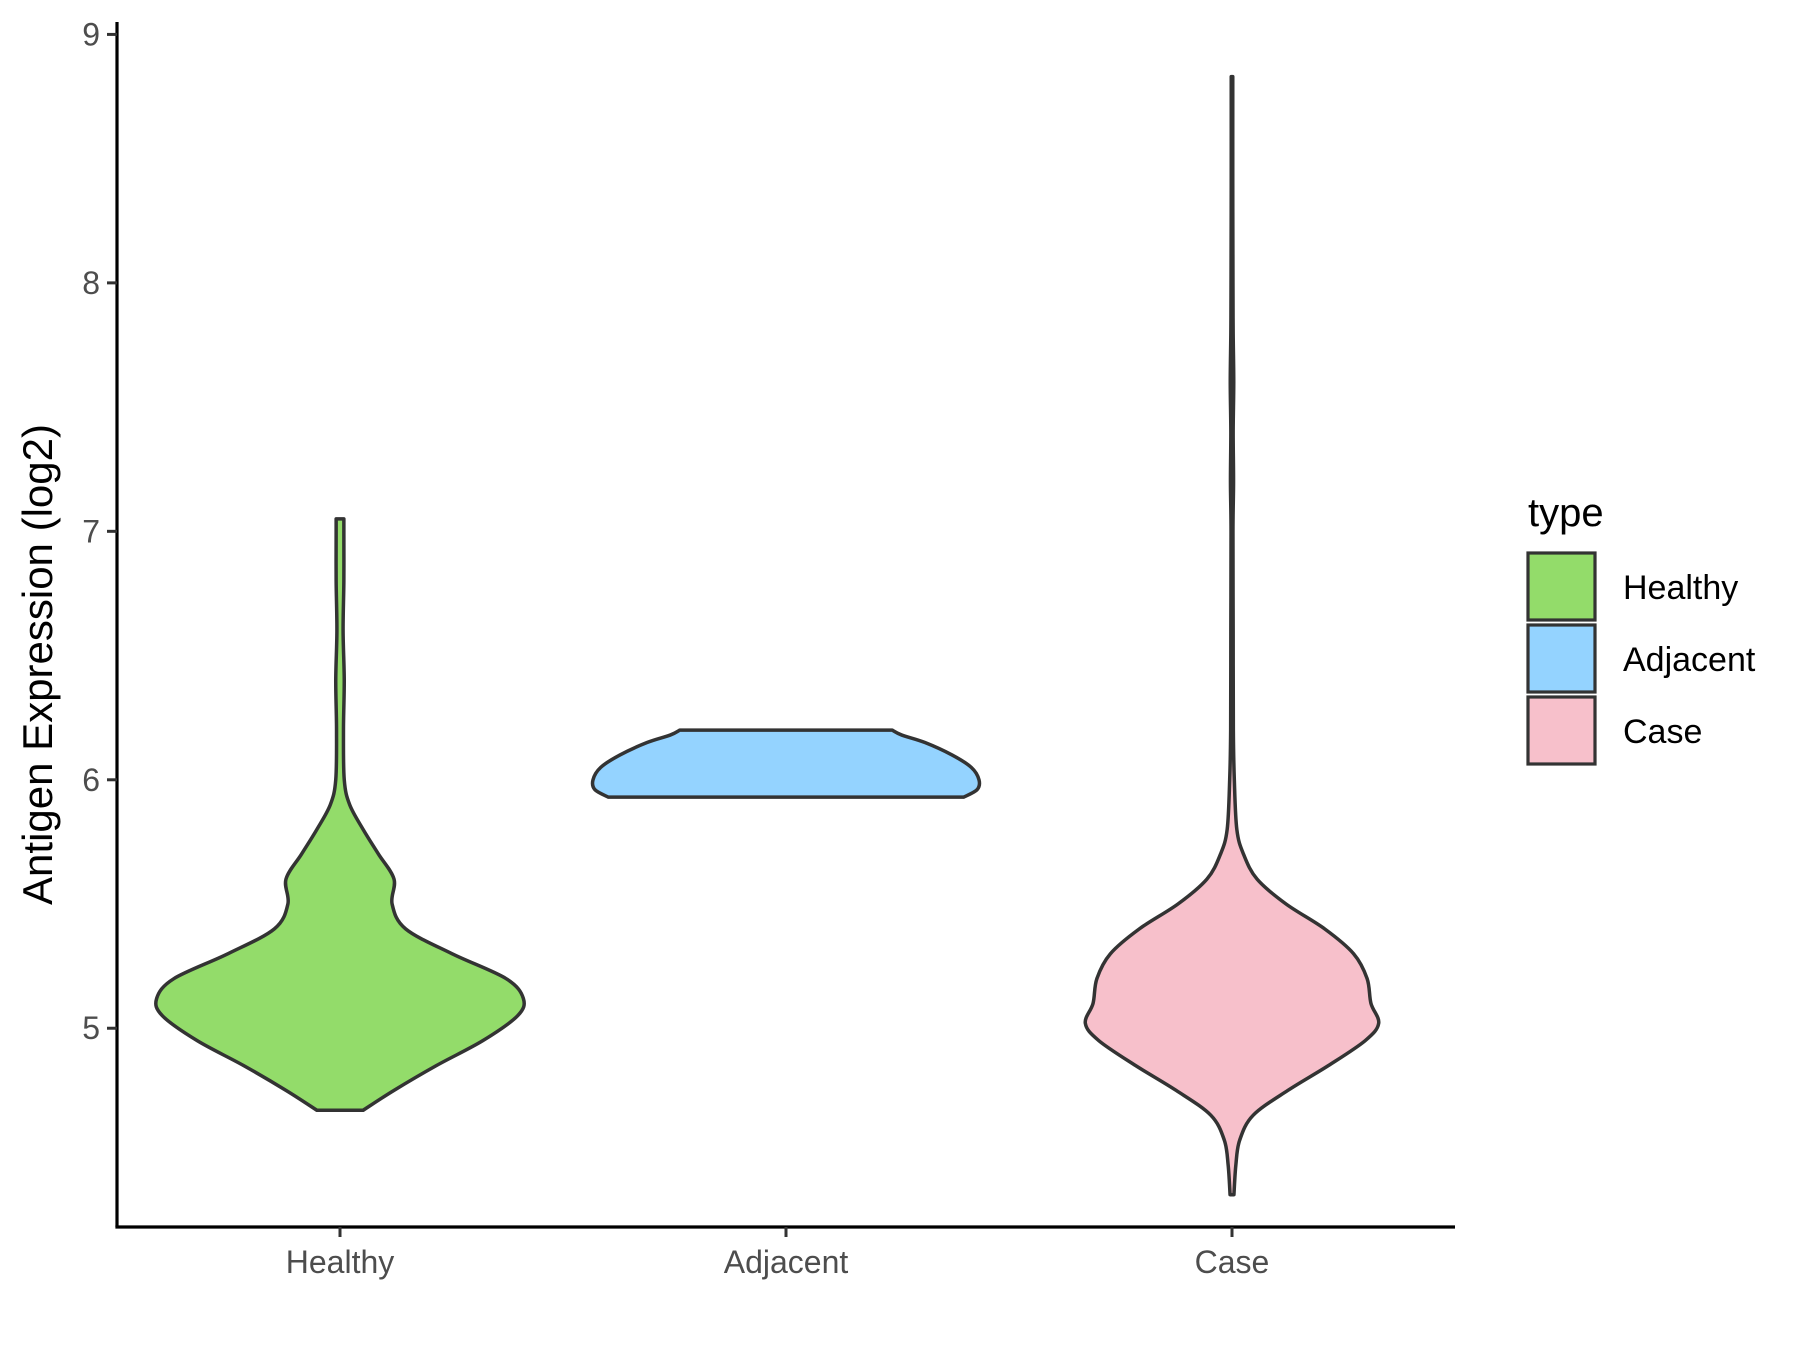 The image size is (1800, 1350). I want to click on y-tick-label: 7, so click(91, 531).